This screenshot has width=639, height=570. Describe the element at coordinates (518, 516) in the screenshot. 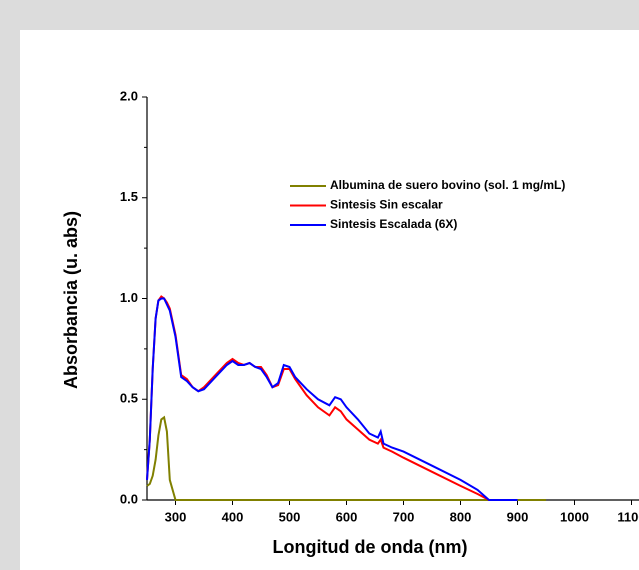

I see `x-tick-label: 900` at that location.